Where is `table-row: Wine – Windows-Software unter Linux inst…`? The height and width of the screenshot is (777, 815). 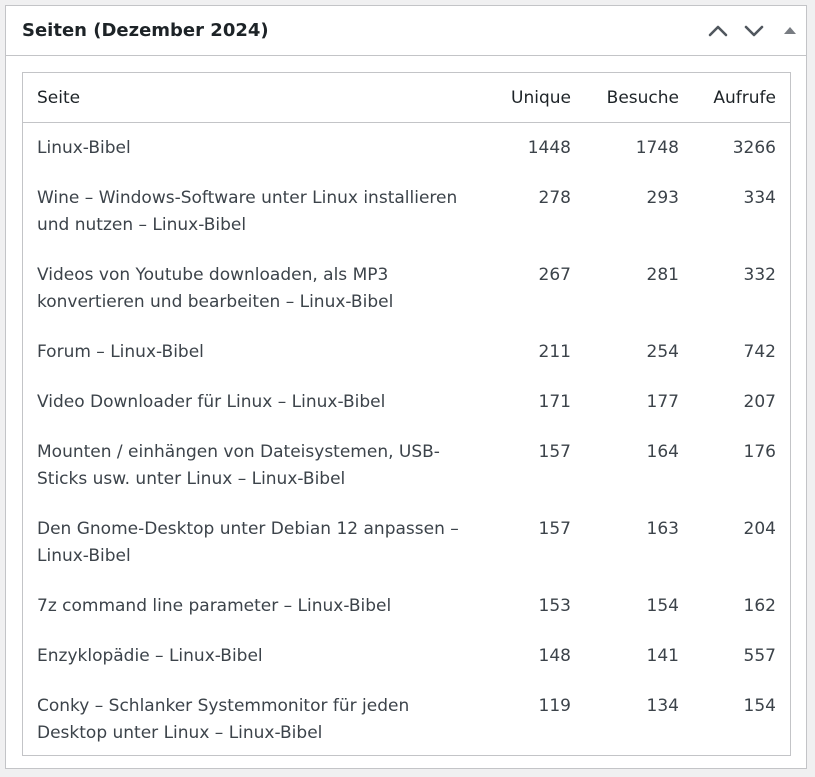 table-row: Wine – Windows-Software unter Linux inst… is located at coordinates (406, 211).